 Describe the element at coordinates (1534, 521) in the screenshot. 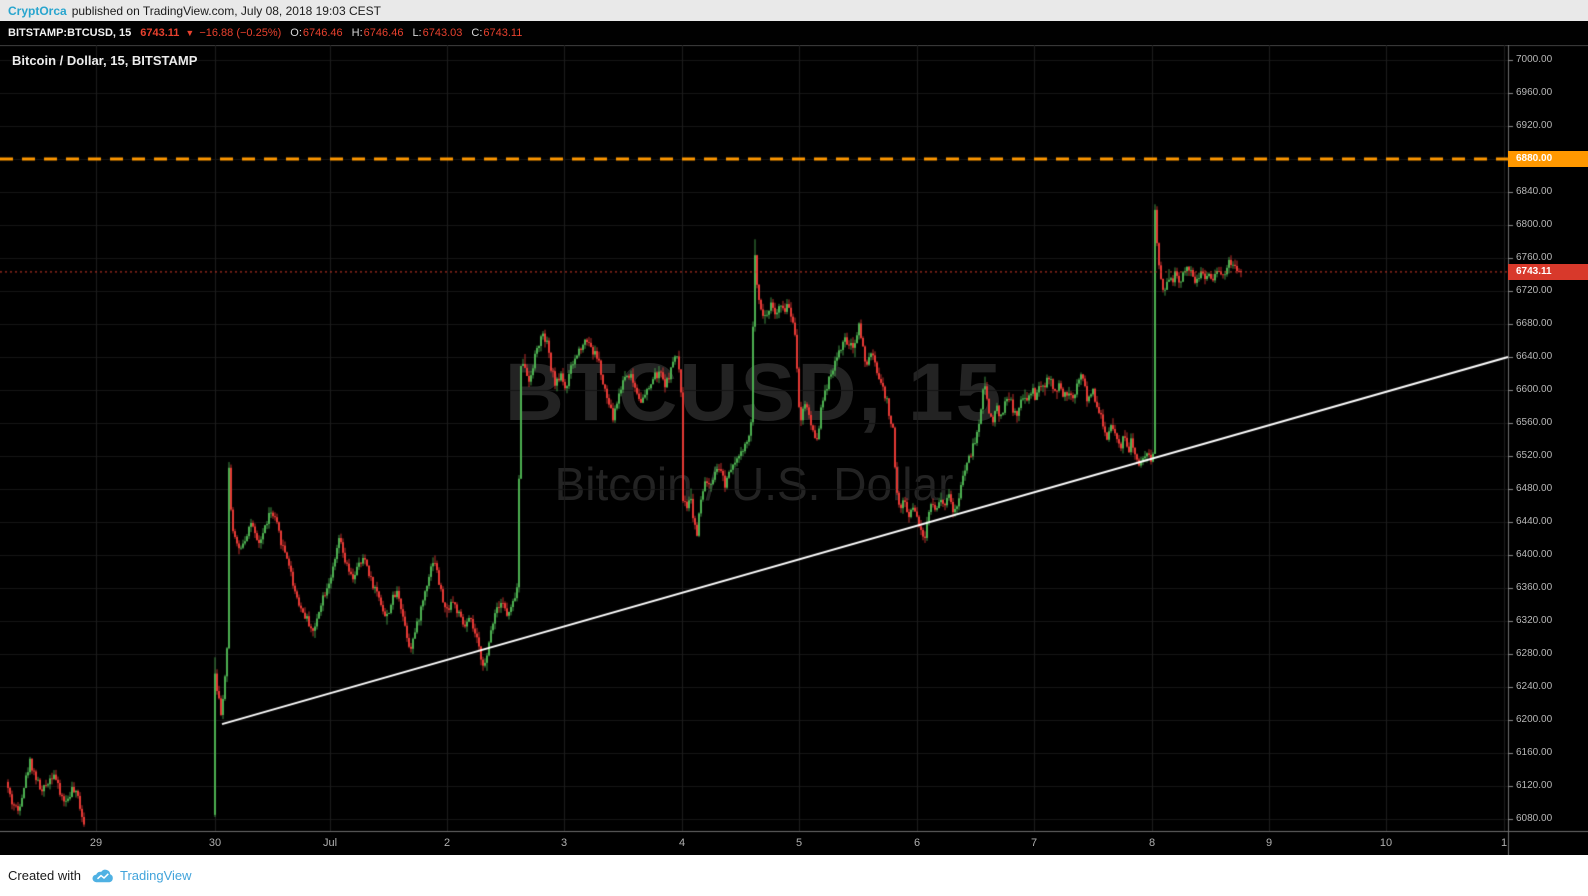

I see `price-tick-label: 6440.00` at that location.